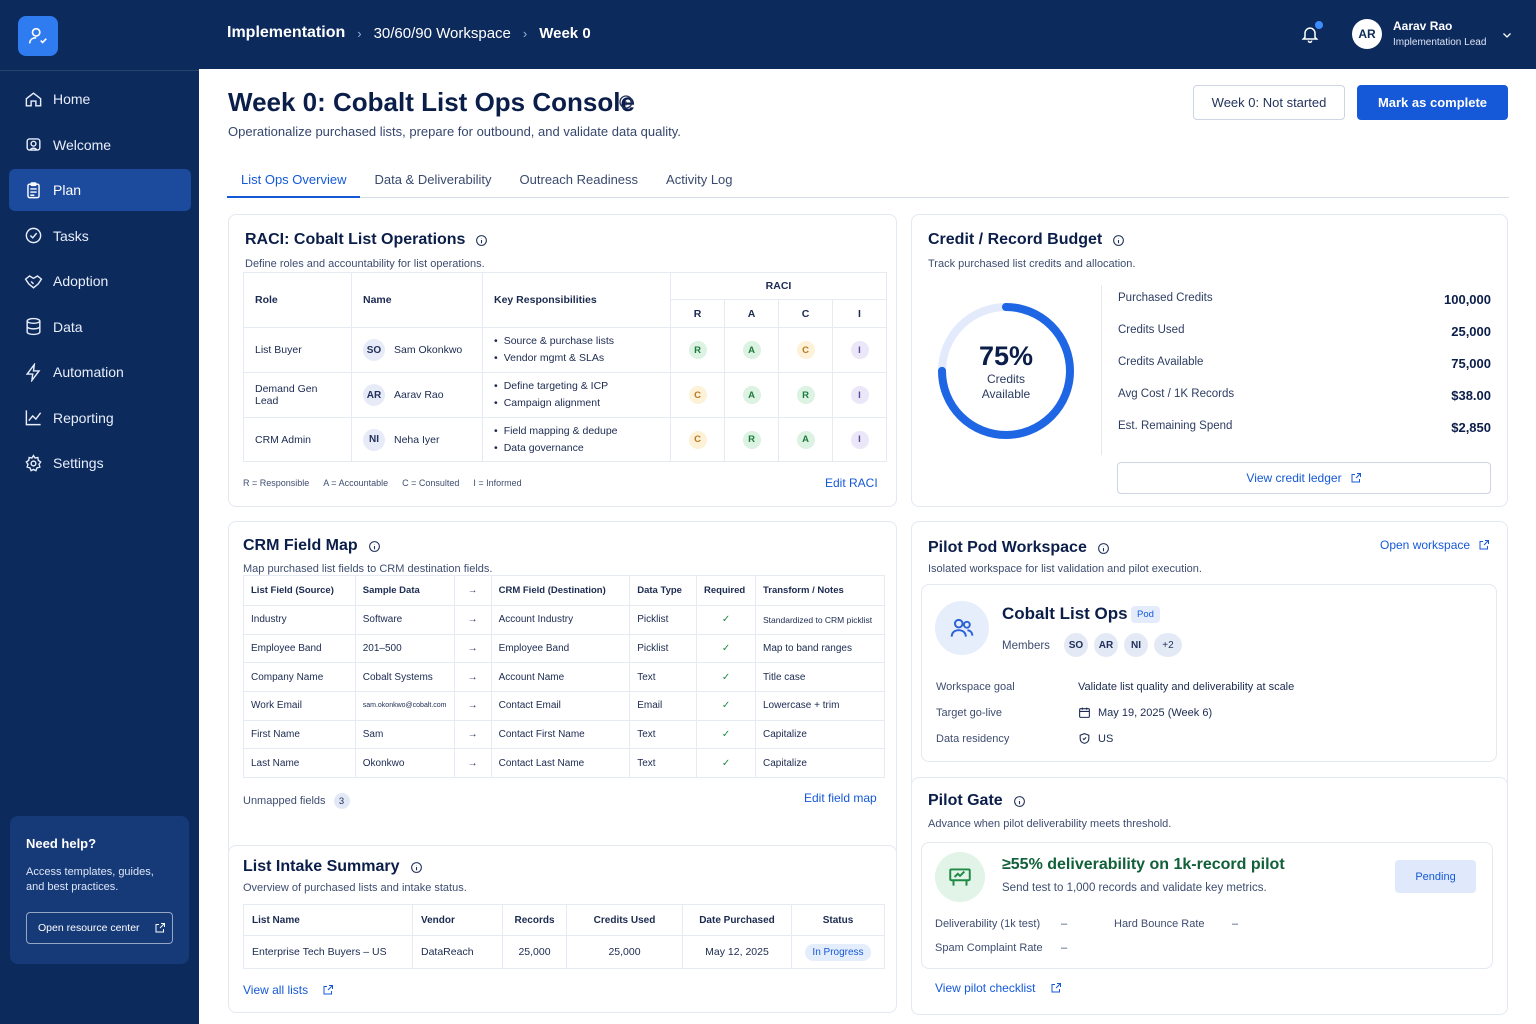 The width and height of the screenshot is (1536, 1024). I want to click on budget-row: Purchased Credits 100,000, so click(1304, 299).